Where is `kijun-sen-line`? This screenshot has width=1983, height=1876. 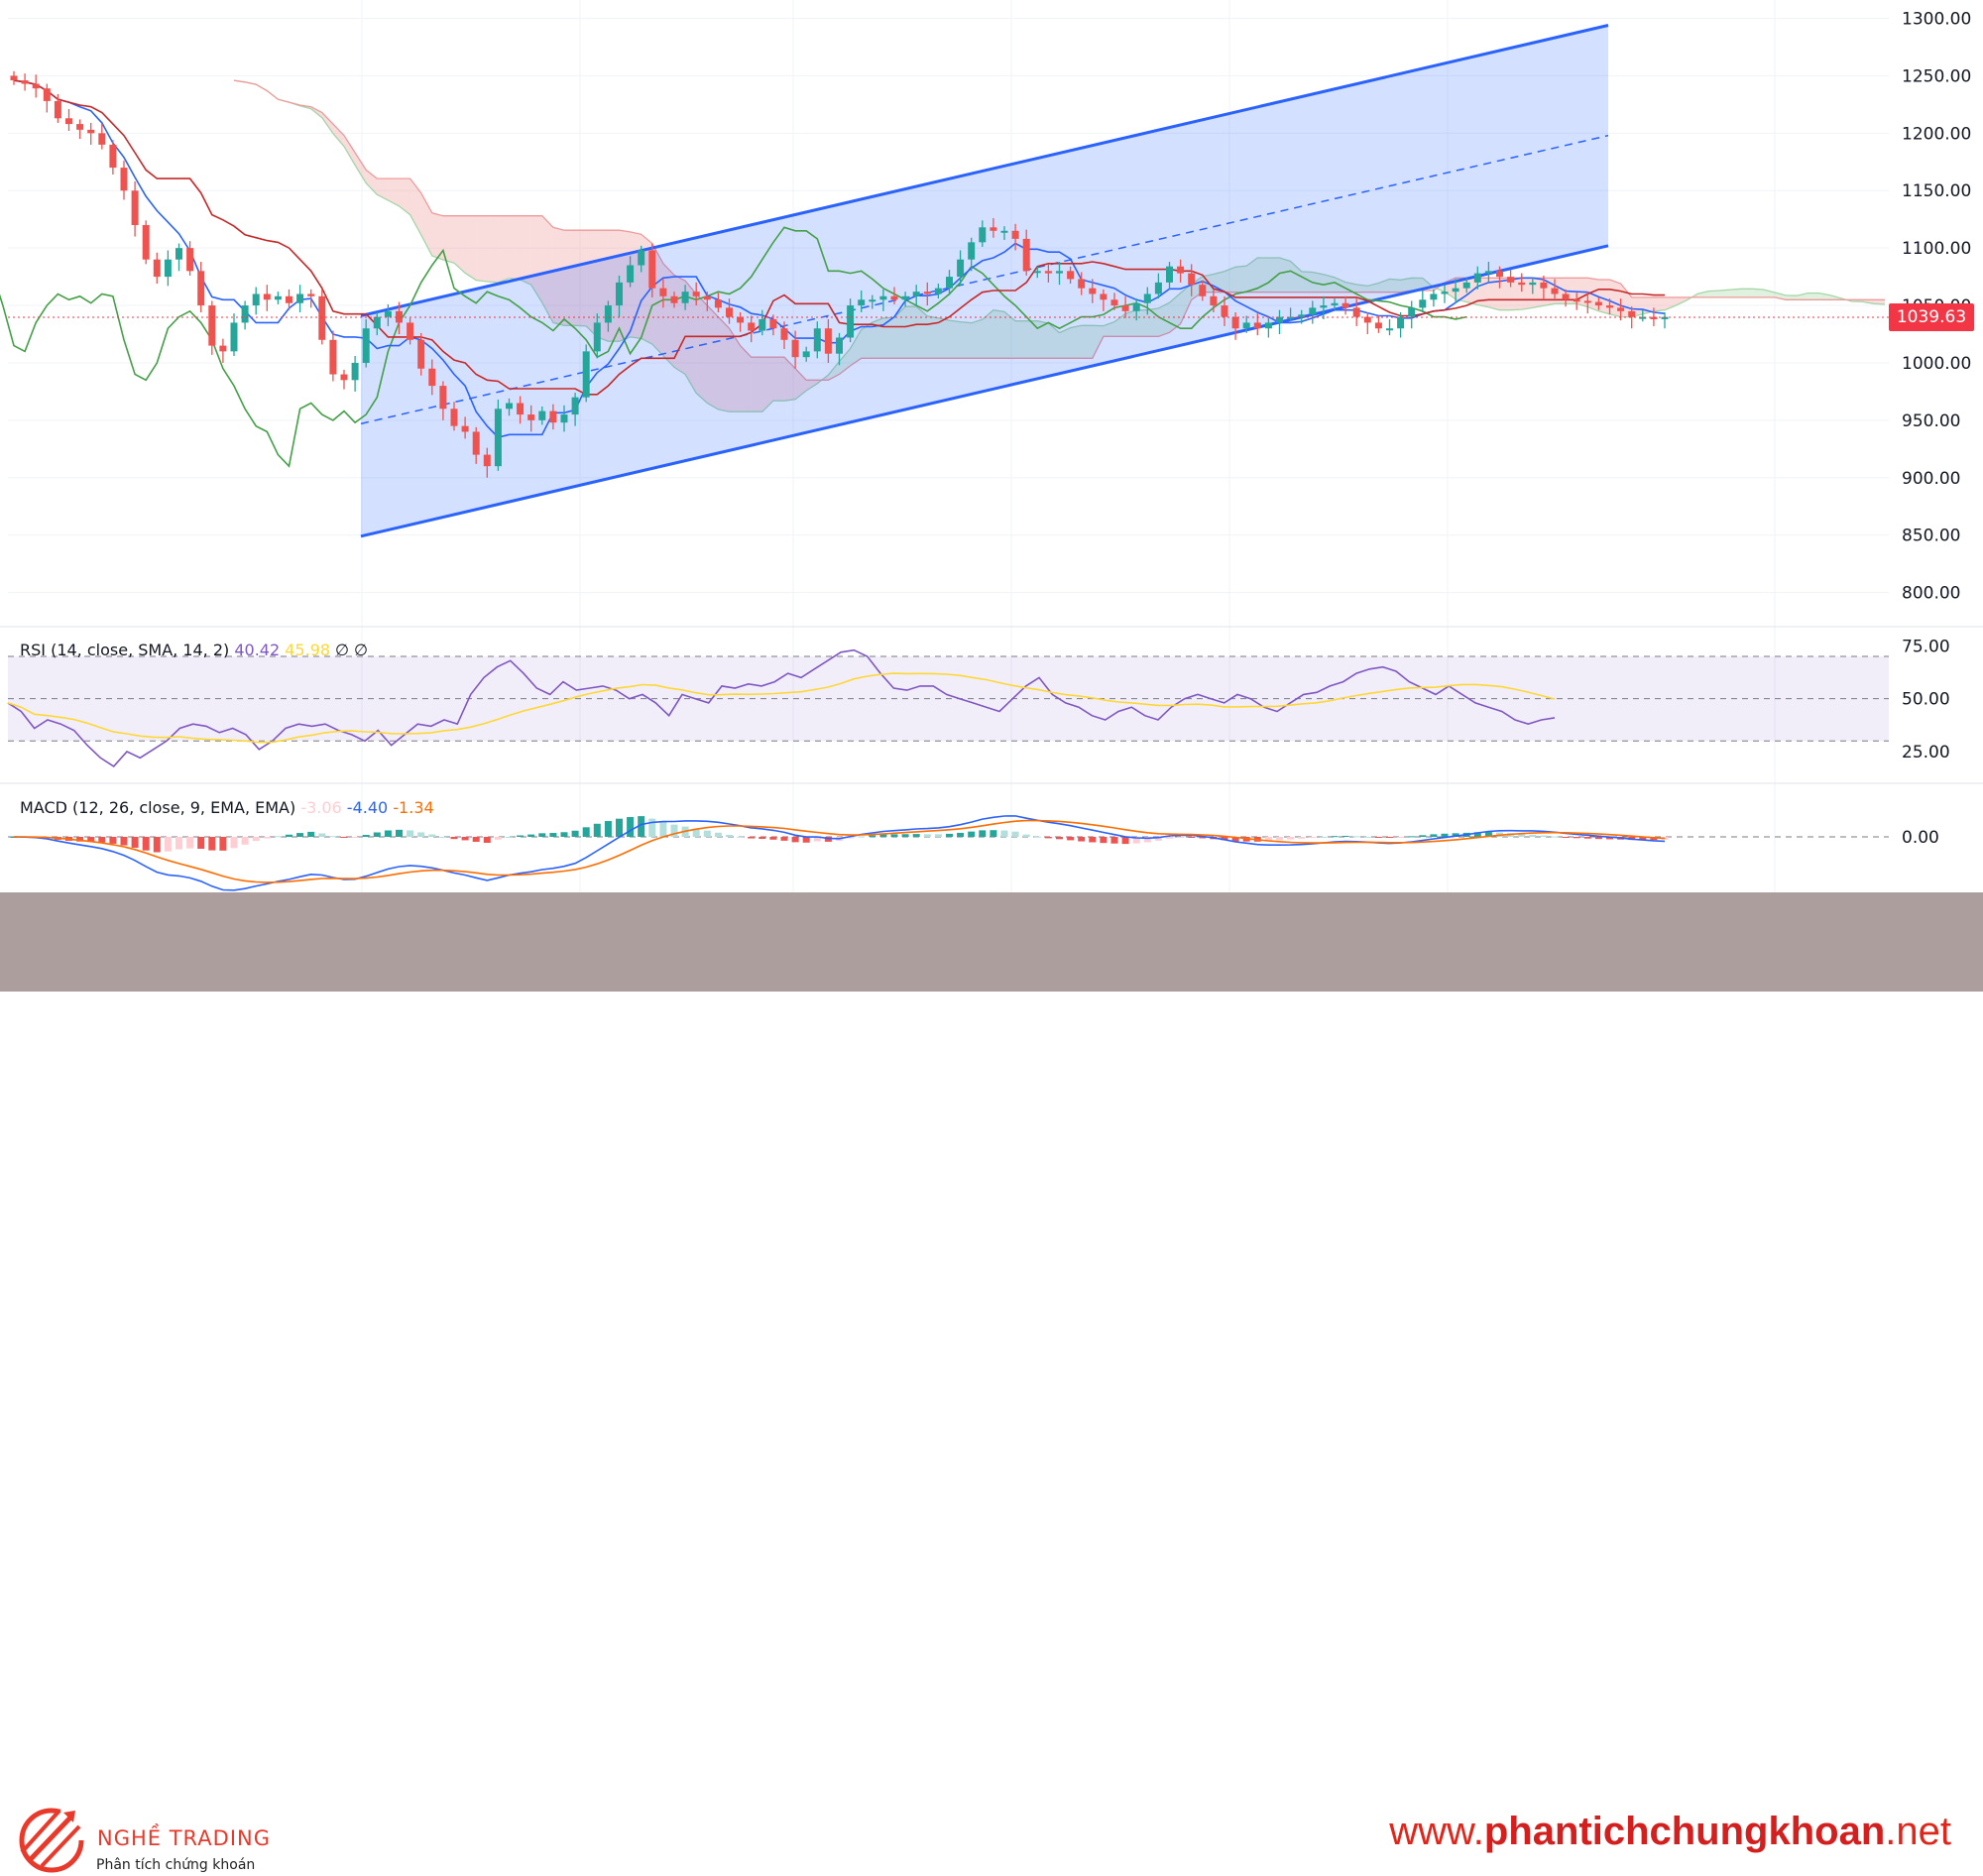 kijun-sen-line is located at coordinates (839, 237).